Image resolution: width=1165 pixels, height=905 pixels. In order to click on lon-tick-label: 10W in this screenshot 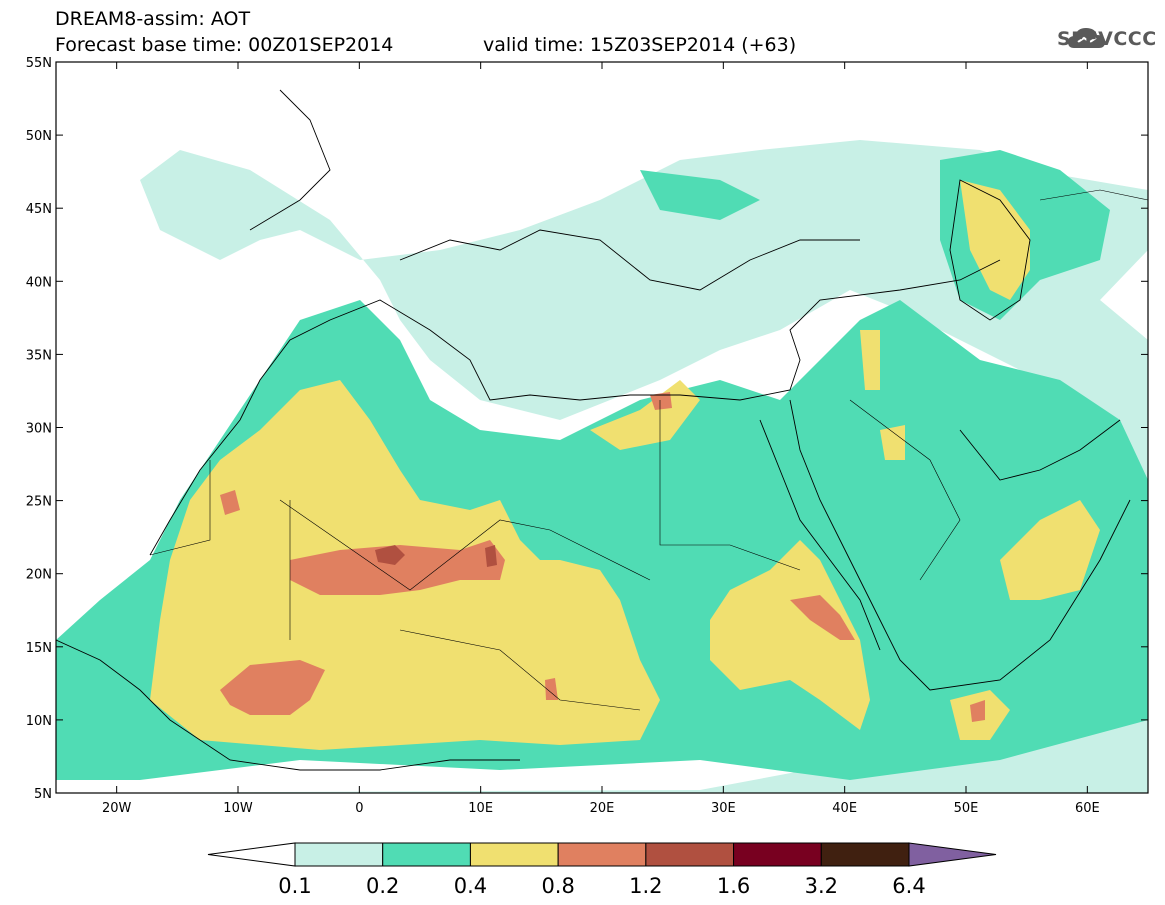, I will do `click(238, 808)`.